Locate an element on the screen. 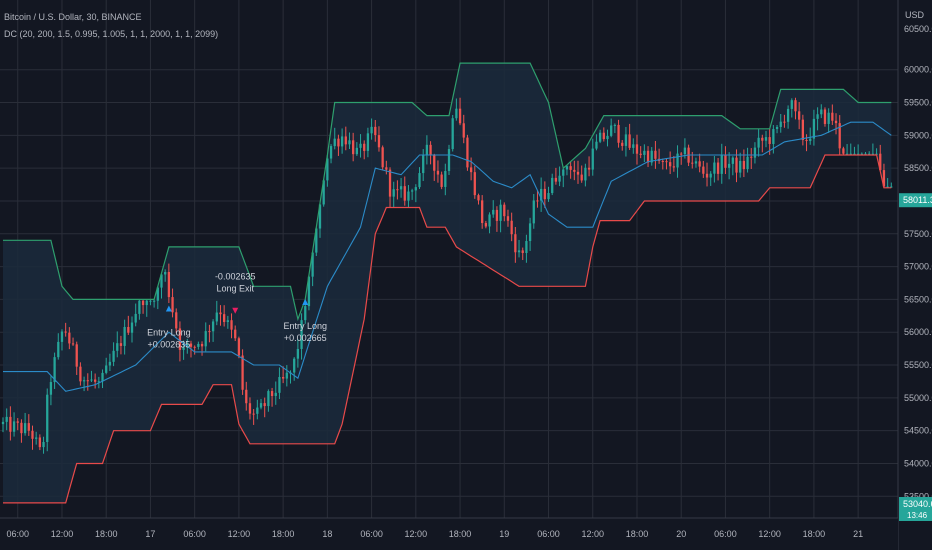 Image resolution: width=932 pixels, height=550 pixels. time-tick-1: 12:00 is located at coordinates (62, 534).